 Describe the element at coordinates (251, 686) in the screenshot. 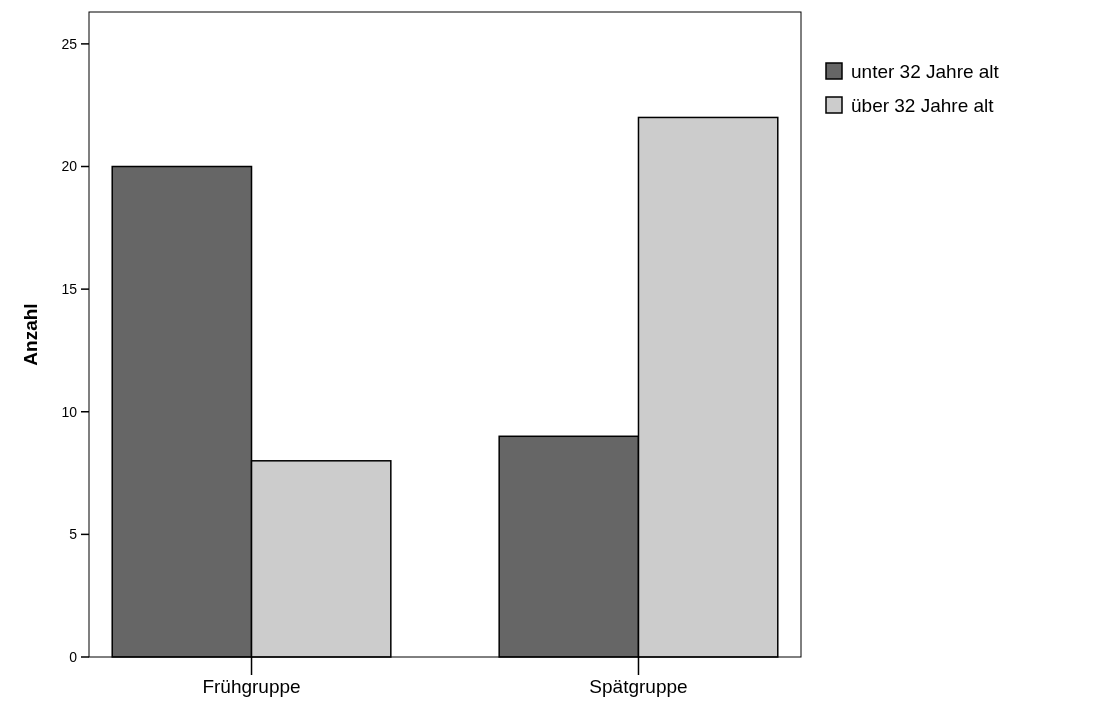

I see `x-tick-label: Frühgruppe` at that location.